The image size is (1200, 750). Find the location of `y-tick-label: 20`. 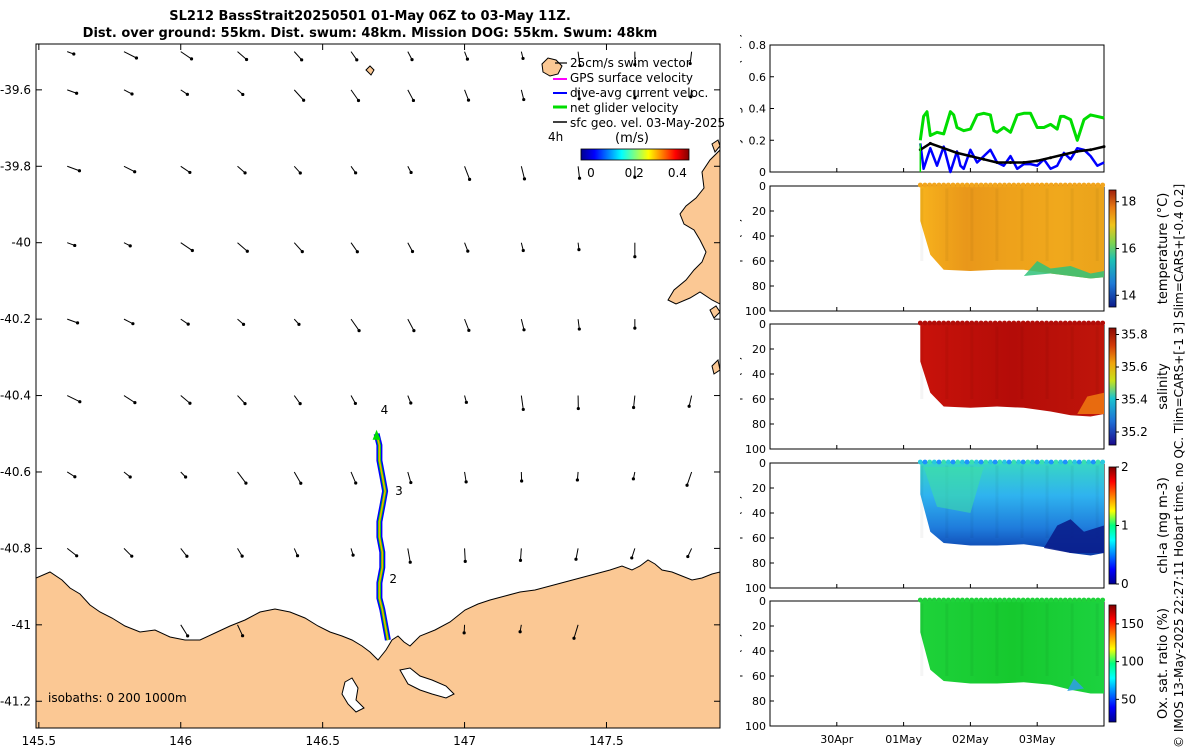

y-tick-label: 20 is located at coordinates (759, 626).